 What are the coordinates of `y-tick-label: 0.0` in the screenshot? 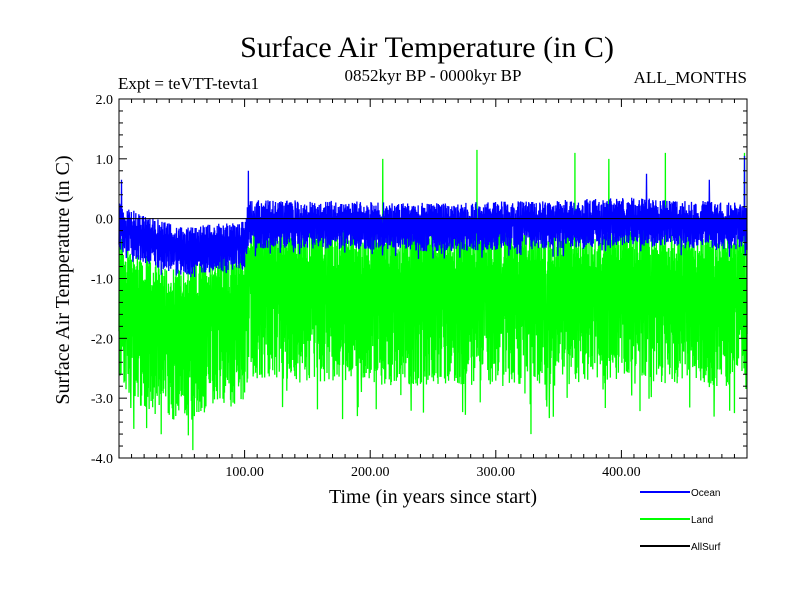 It's located at (105, 220).